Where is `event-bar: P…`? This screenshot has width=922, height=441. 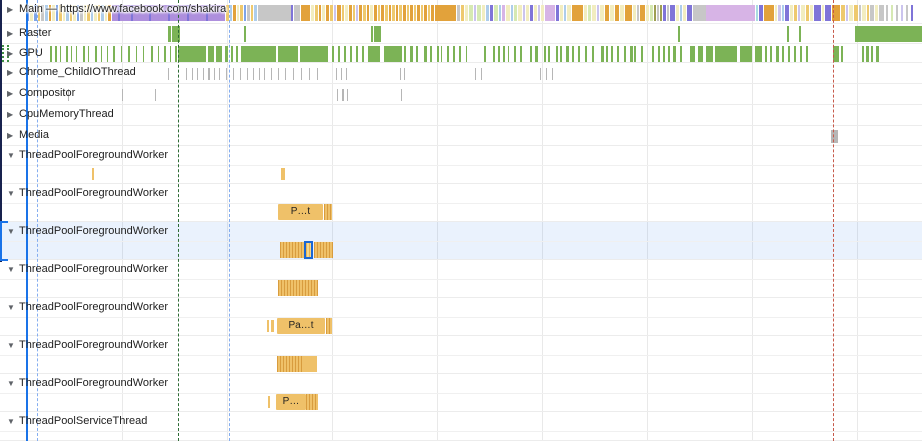
event-bar: P… is located at coordinates (291, 402).